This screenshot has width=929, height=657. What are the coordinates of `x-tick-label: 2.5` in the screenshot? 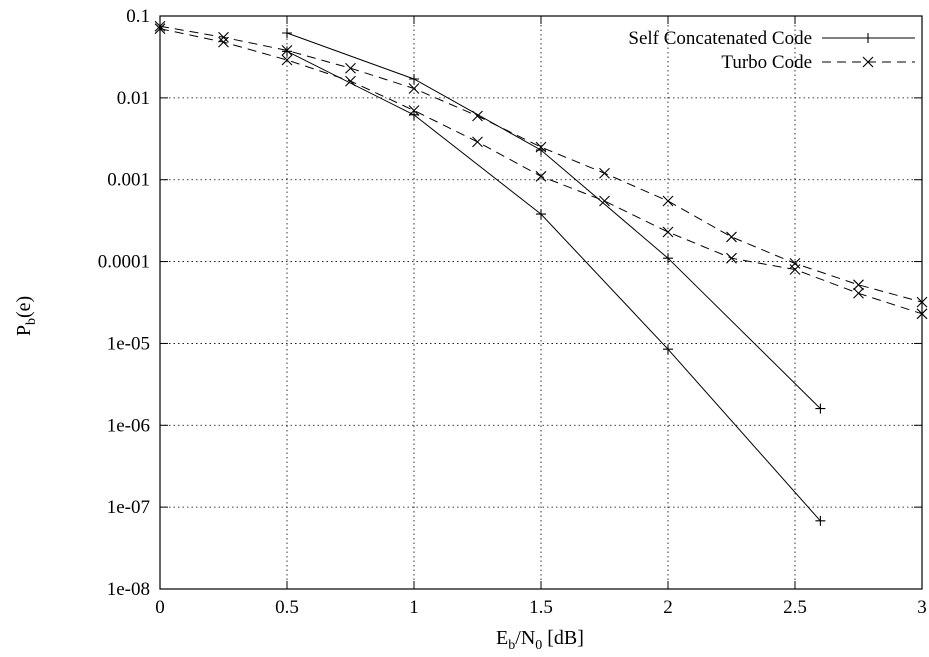 It's located at (795, 607).